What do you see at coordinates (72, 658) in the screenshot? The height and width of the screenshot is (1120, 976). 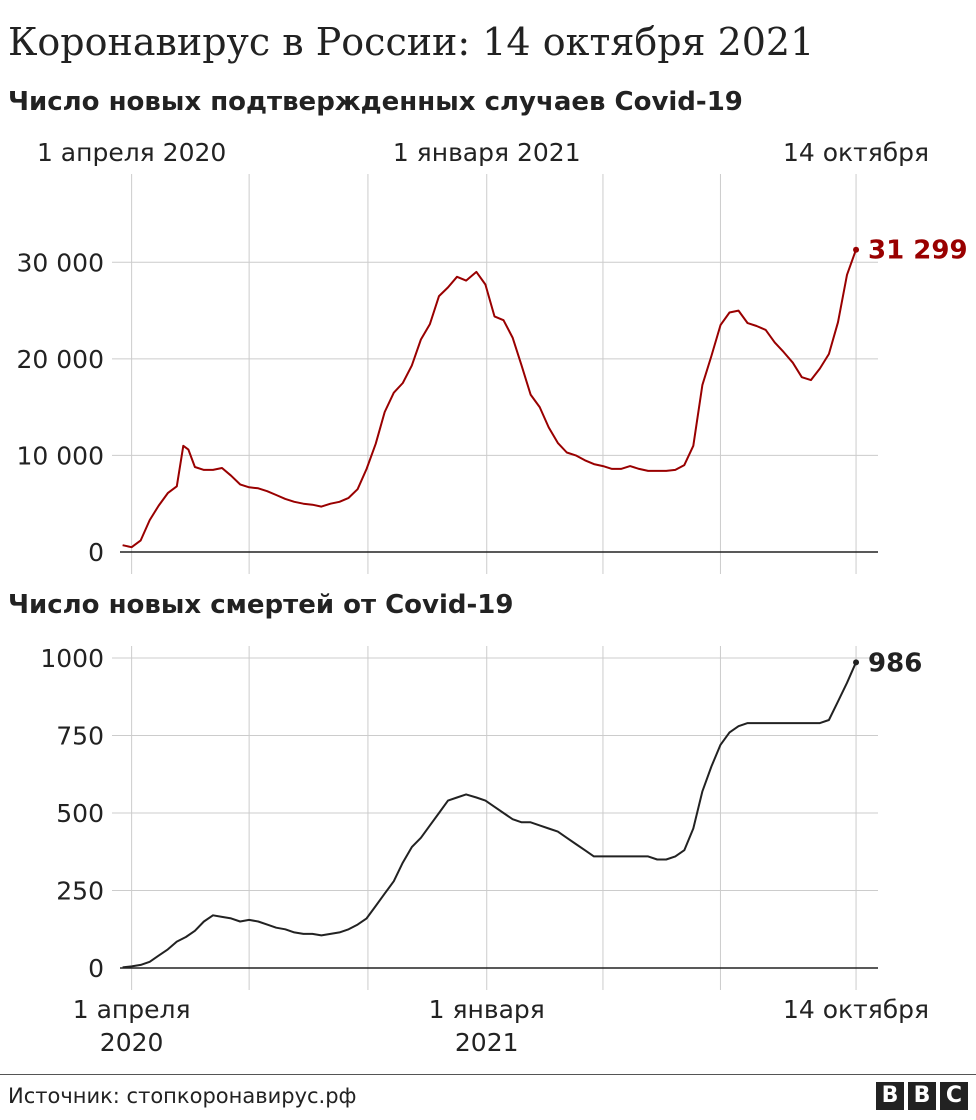 I see `y-tick-label: 1000` at bounding box center [72, 658].